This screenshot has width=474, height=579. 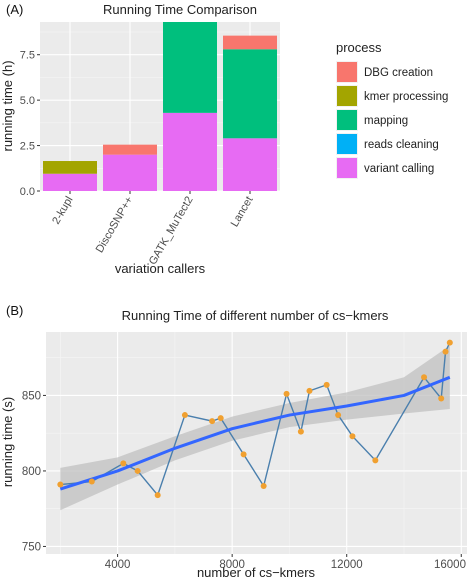 I want to click on y-tick-label: 750, so click(x=31, y=547).